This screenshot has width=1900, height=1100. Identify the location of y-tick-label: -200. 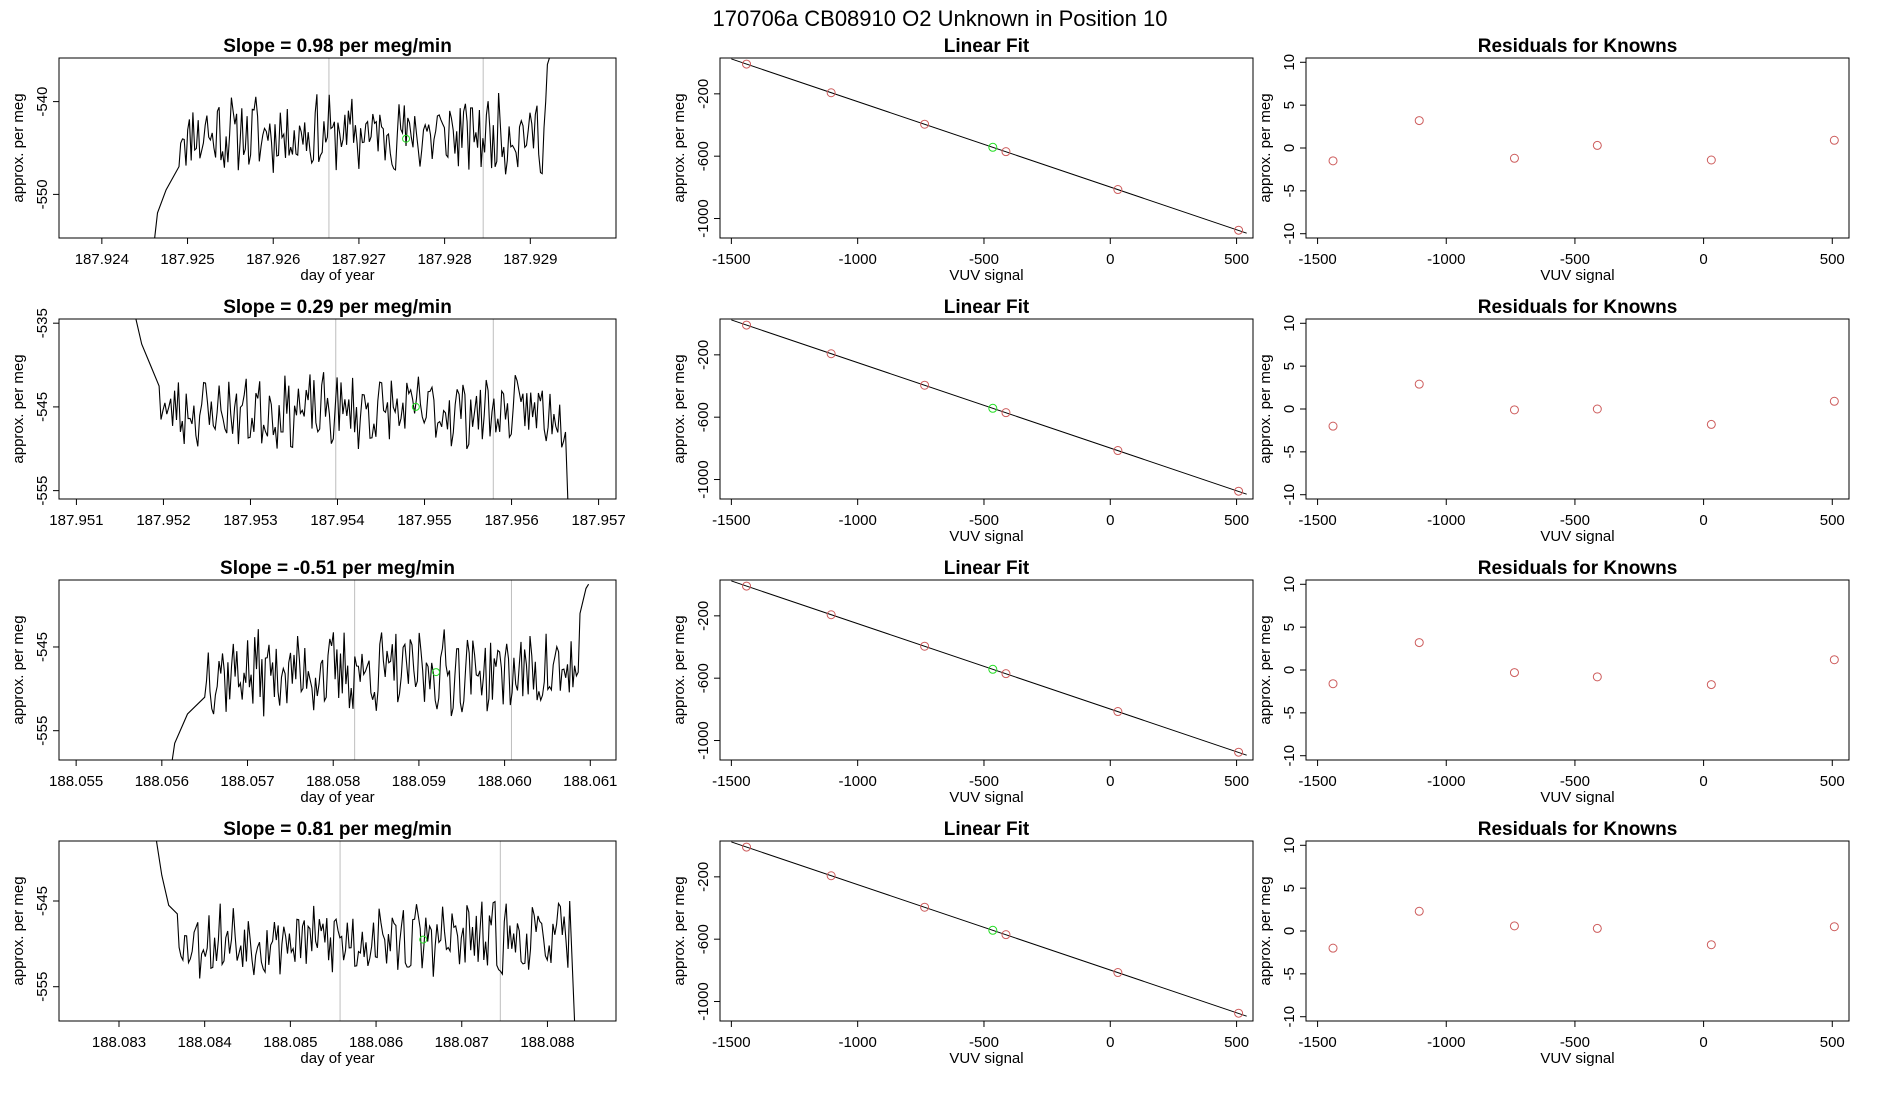
(703, 355).